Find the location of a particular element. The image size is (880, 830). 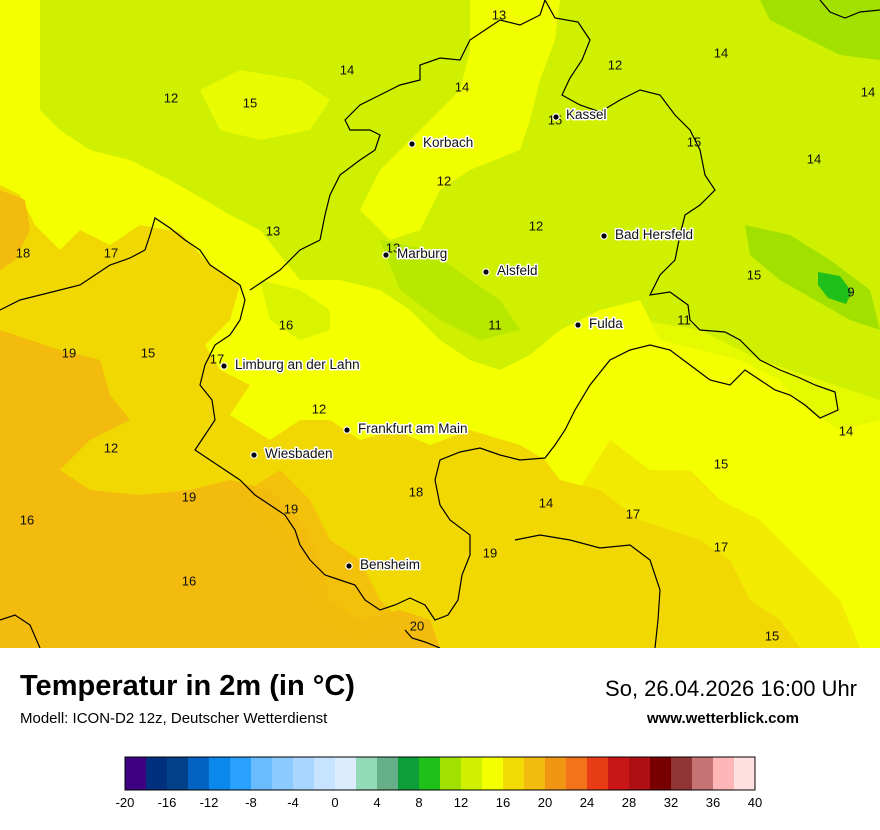

color-legend: -20 -16 -12 -8 -4 0 4 8 12 16 20 24 28 32 36 40 is located at coordinates (440, 787).